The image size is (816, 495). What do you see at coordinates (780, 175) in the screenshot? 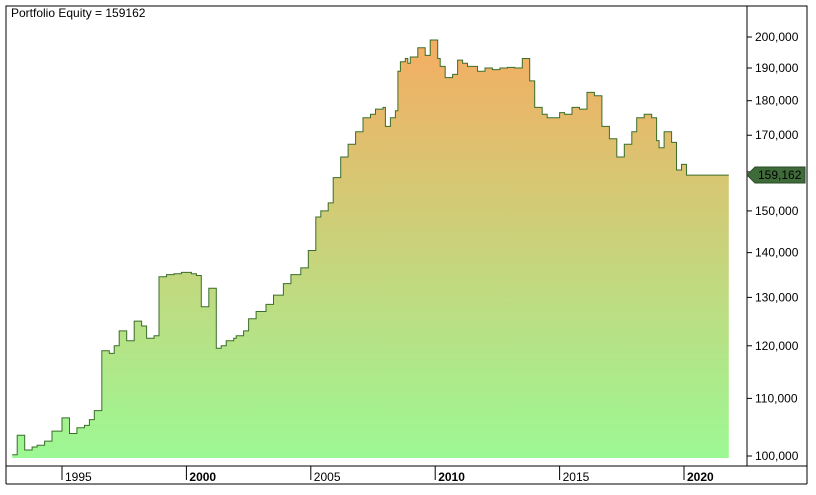
I see `last-value-label: 159,162` at bounding box center [780, 175].